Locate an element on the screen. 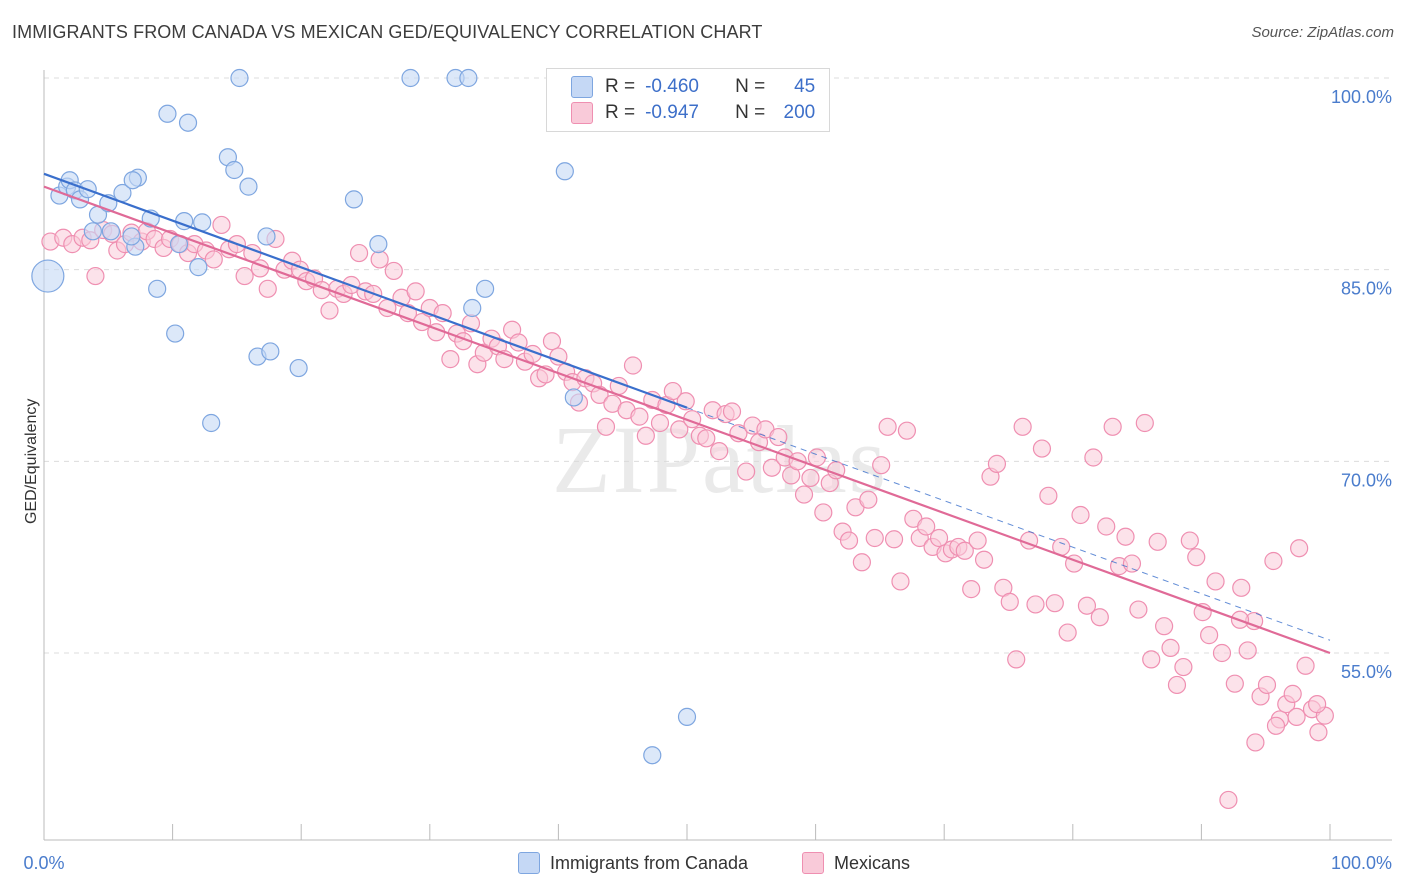  x-tick-label-0: 0.0% is located at coordinates (43, 863).